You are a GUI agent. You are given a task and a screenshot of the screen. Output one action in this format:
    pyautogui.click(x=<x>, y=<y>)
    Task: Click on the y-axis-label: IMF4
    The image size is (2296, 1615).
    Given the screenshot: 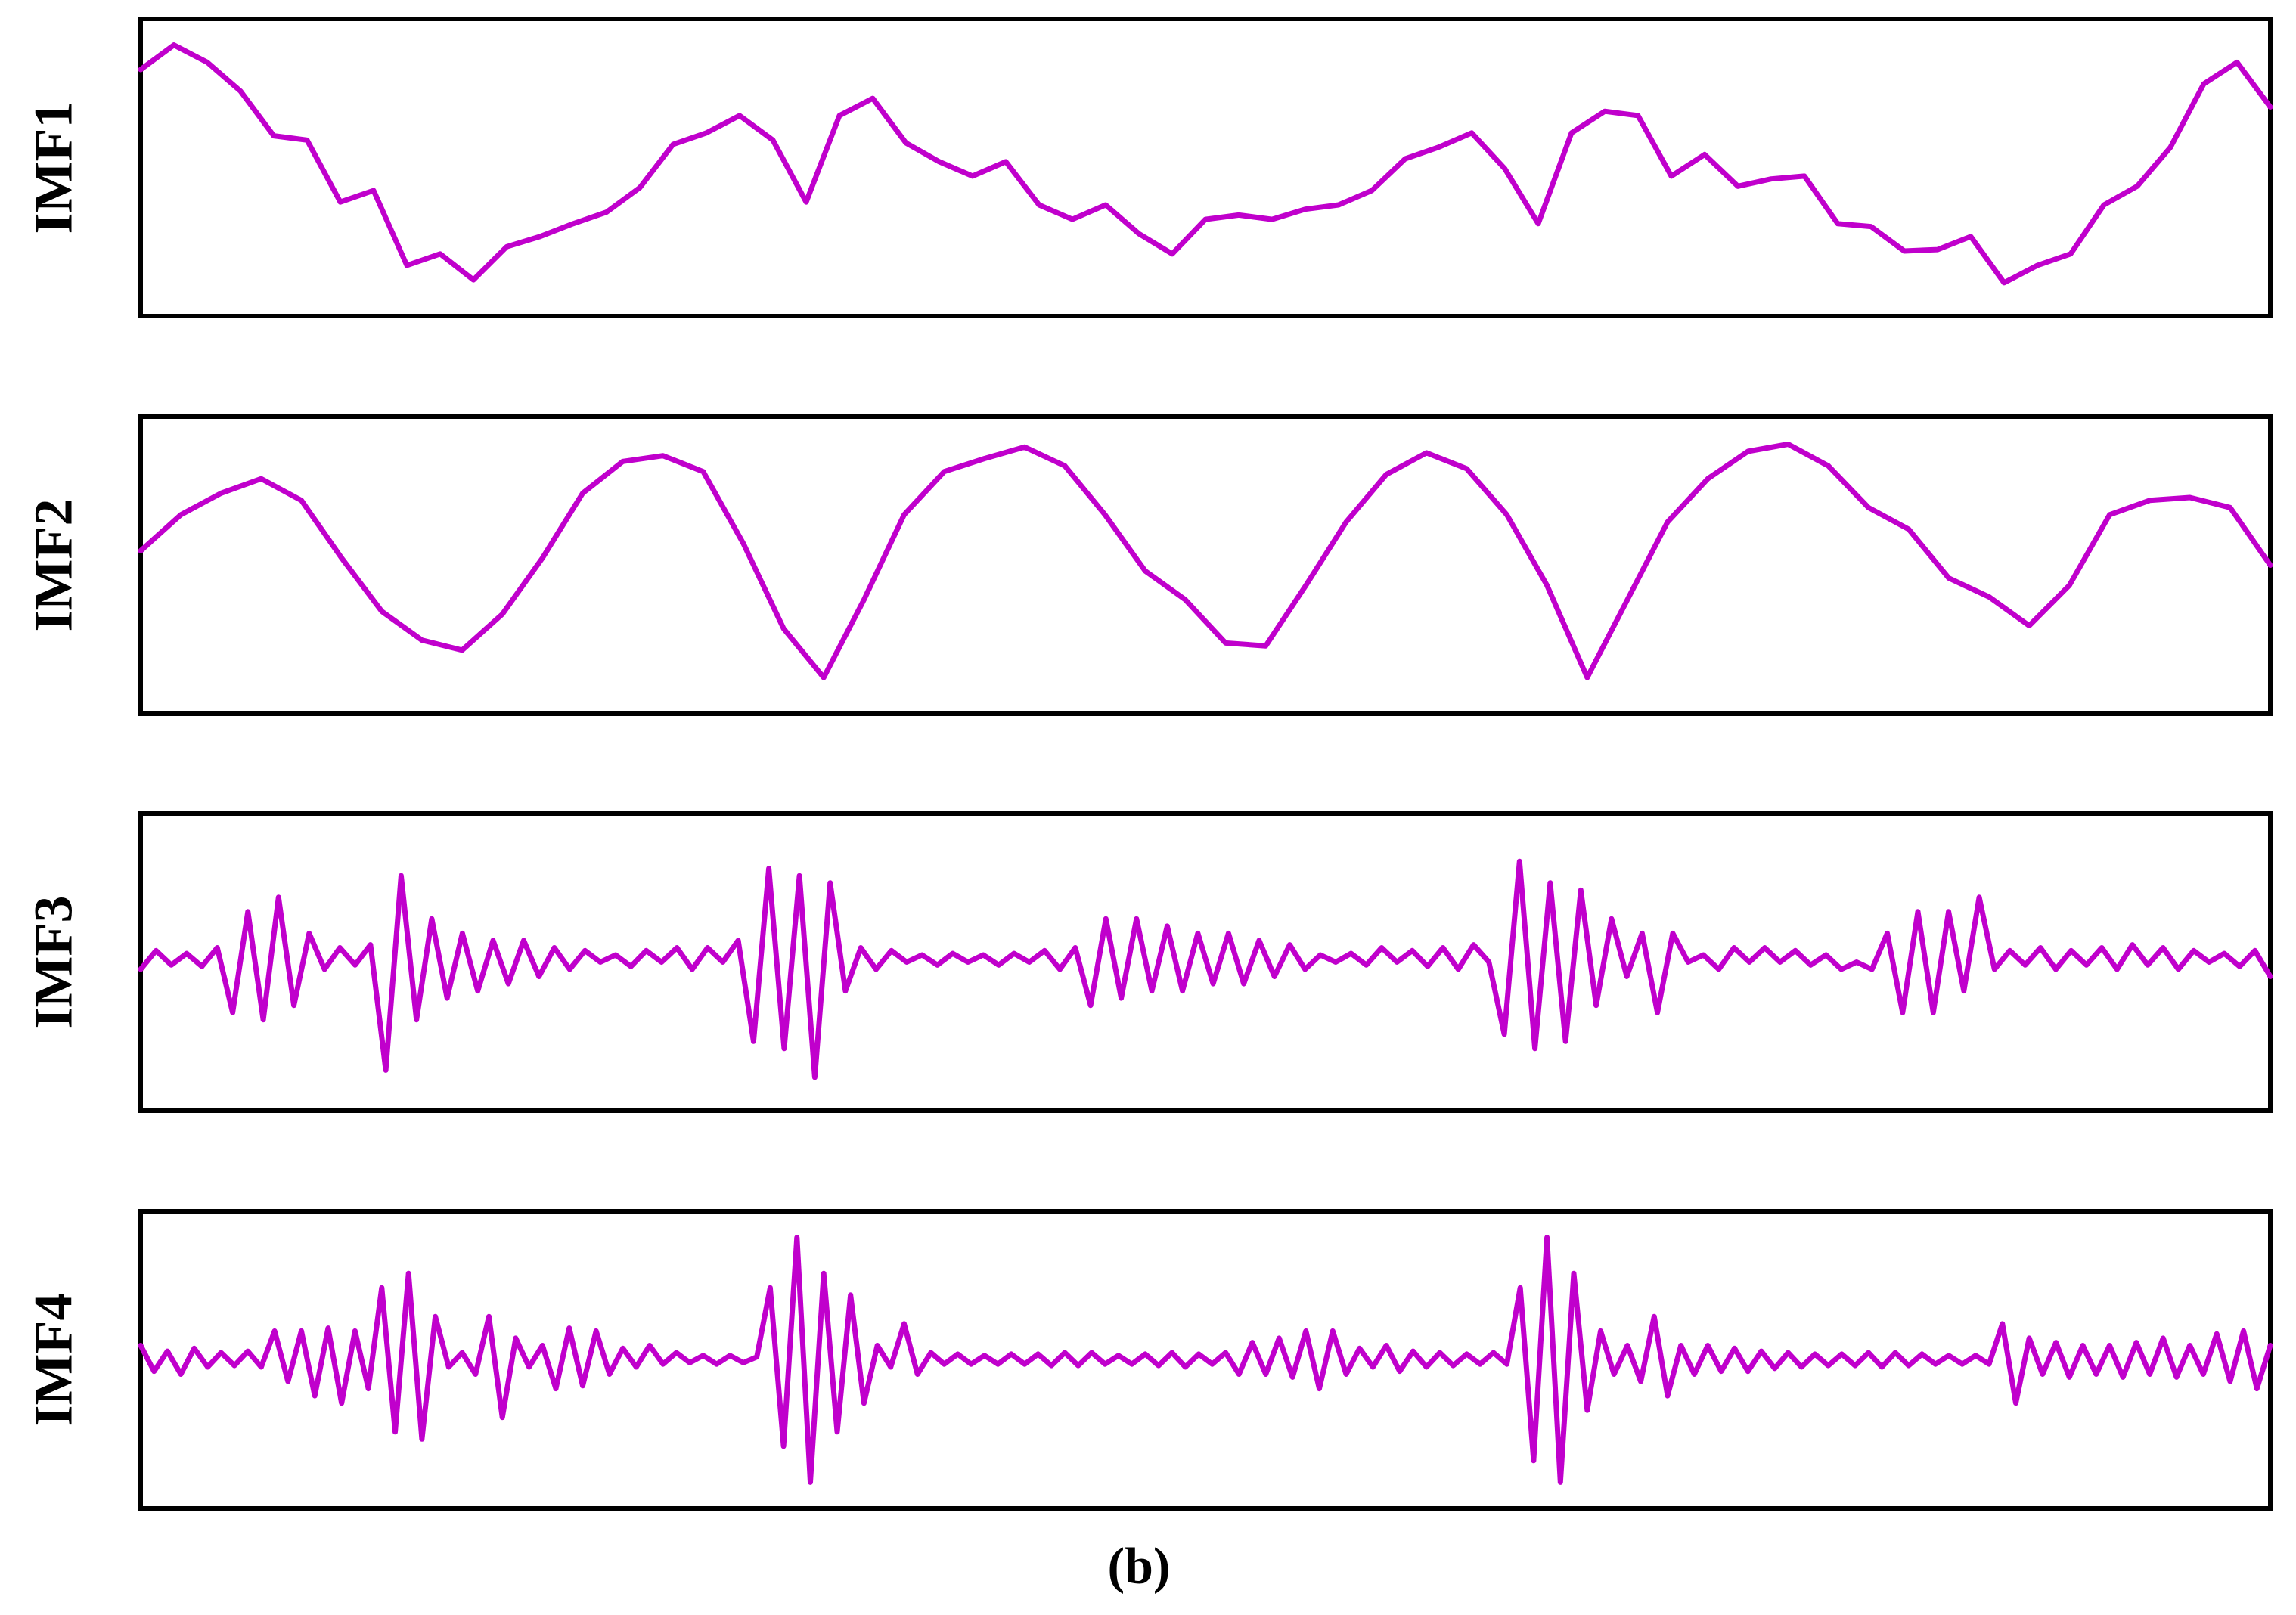 What is the action you would take?
    pyautogui.click(x=53, y=1360)
    